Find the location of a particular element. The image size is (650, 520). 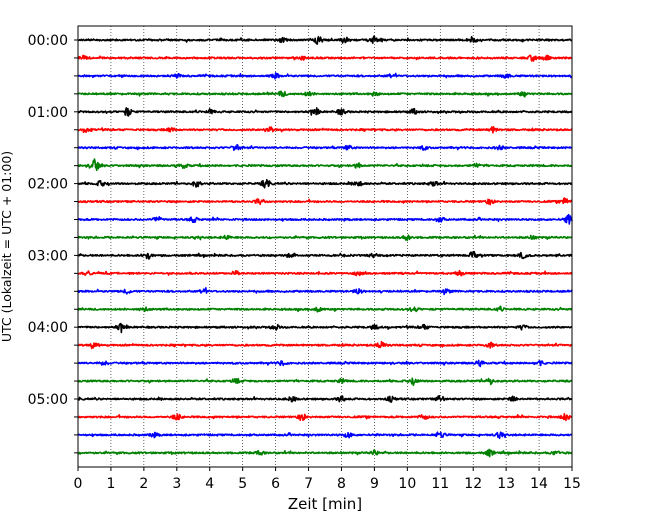

x-tick-label: 9 is located at coordinates (374, 484).